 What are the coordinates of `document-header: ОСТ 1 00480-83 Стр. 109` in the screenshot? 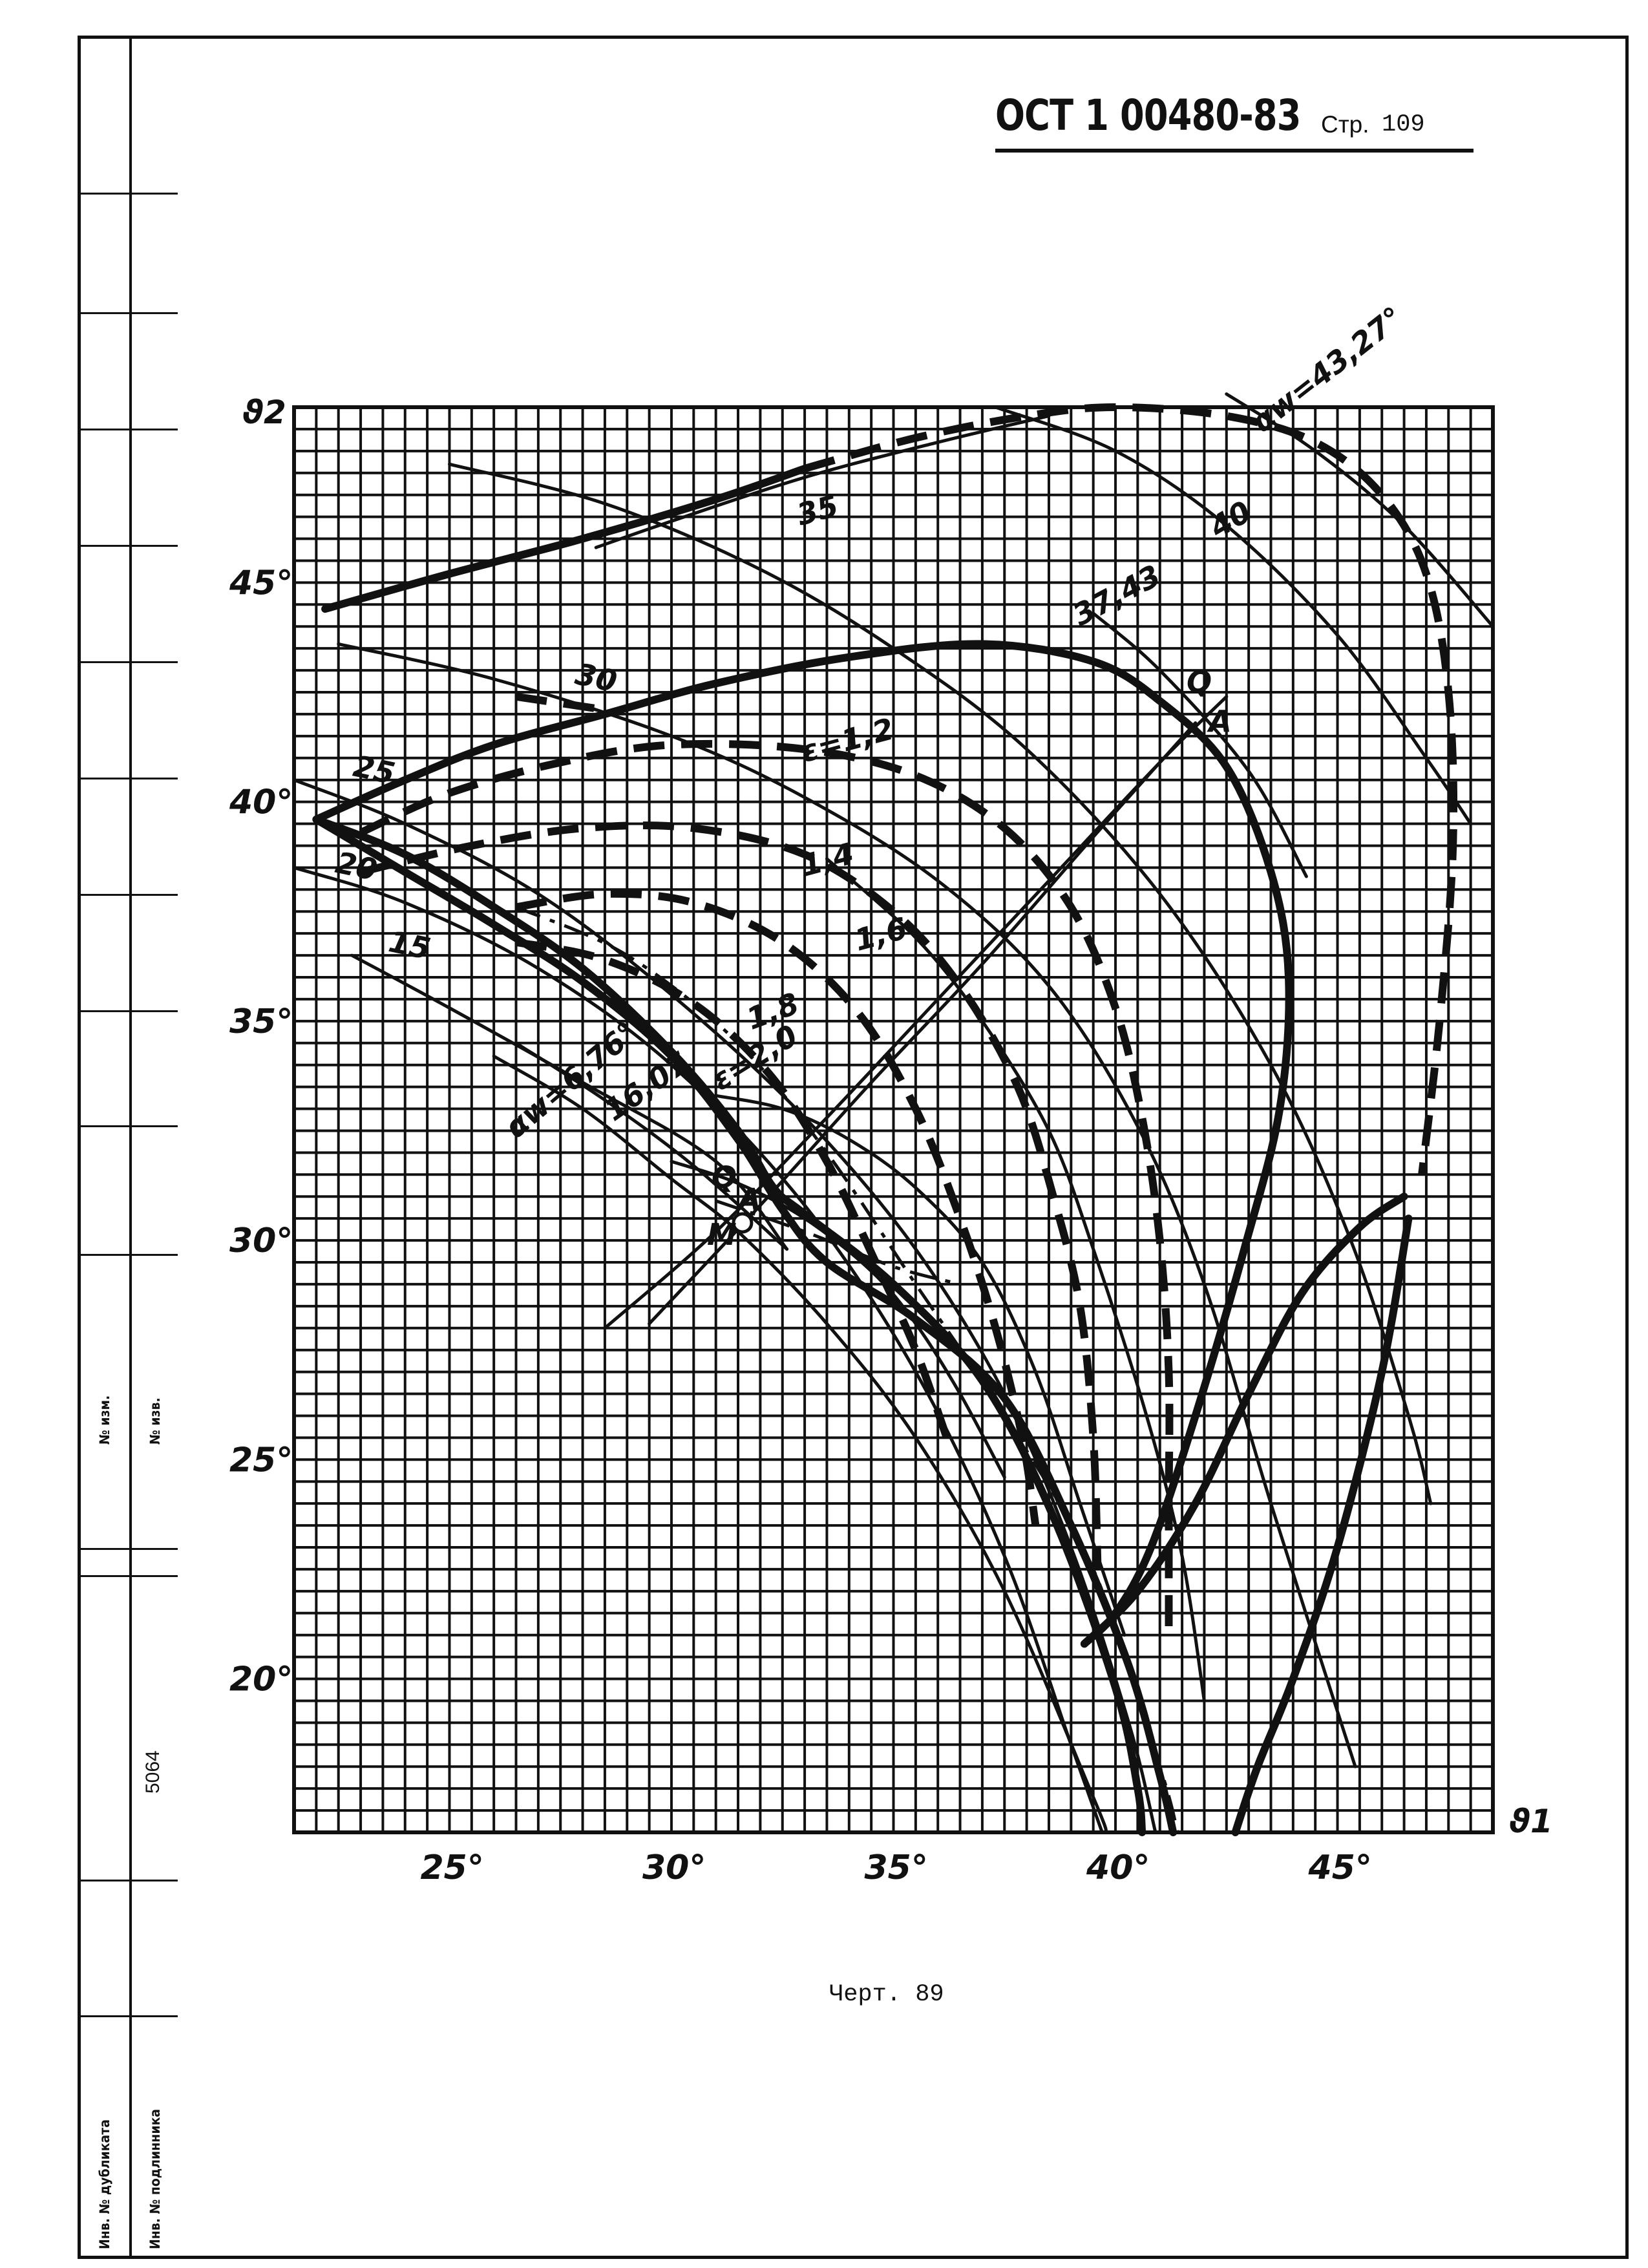 It's located at (1234, 121).